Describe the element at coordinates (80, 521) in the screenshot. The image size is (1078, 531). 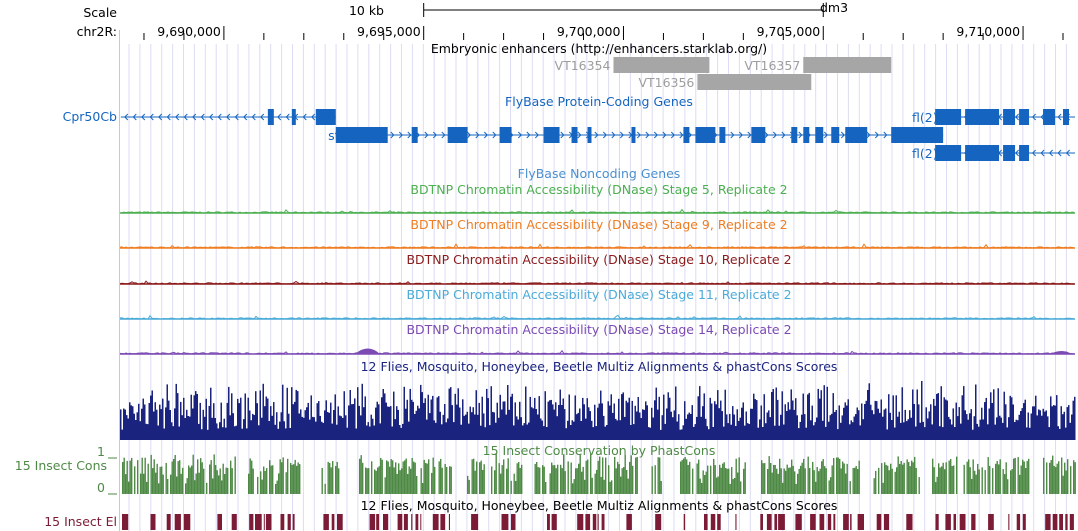
I see `elements-side-label: 15 Insect El` at that location.